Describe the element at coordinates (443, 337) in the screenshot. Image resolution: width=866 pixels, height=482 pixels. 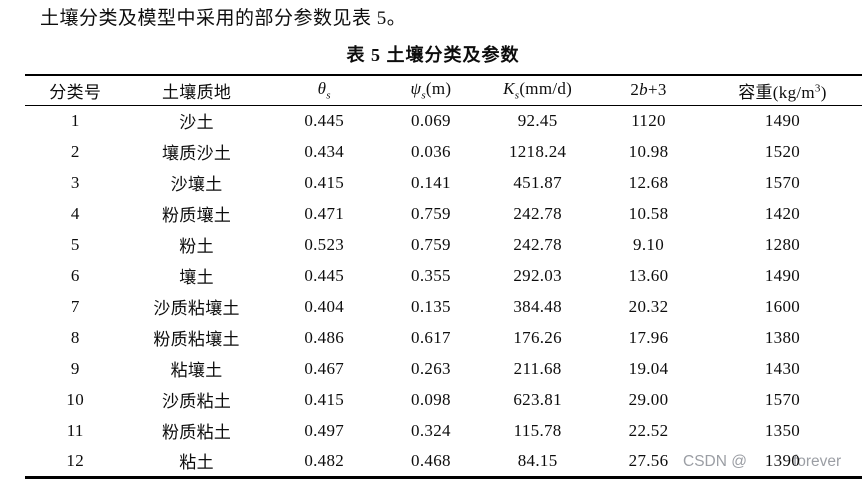
I see `table-row: 8 粉质粘壤土 0.486 0.617 176.26 17.96 1380` at that location.